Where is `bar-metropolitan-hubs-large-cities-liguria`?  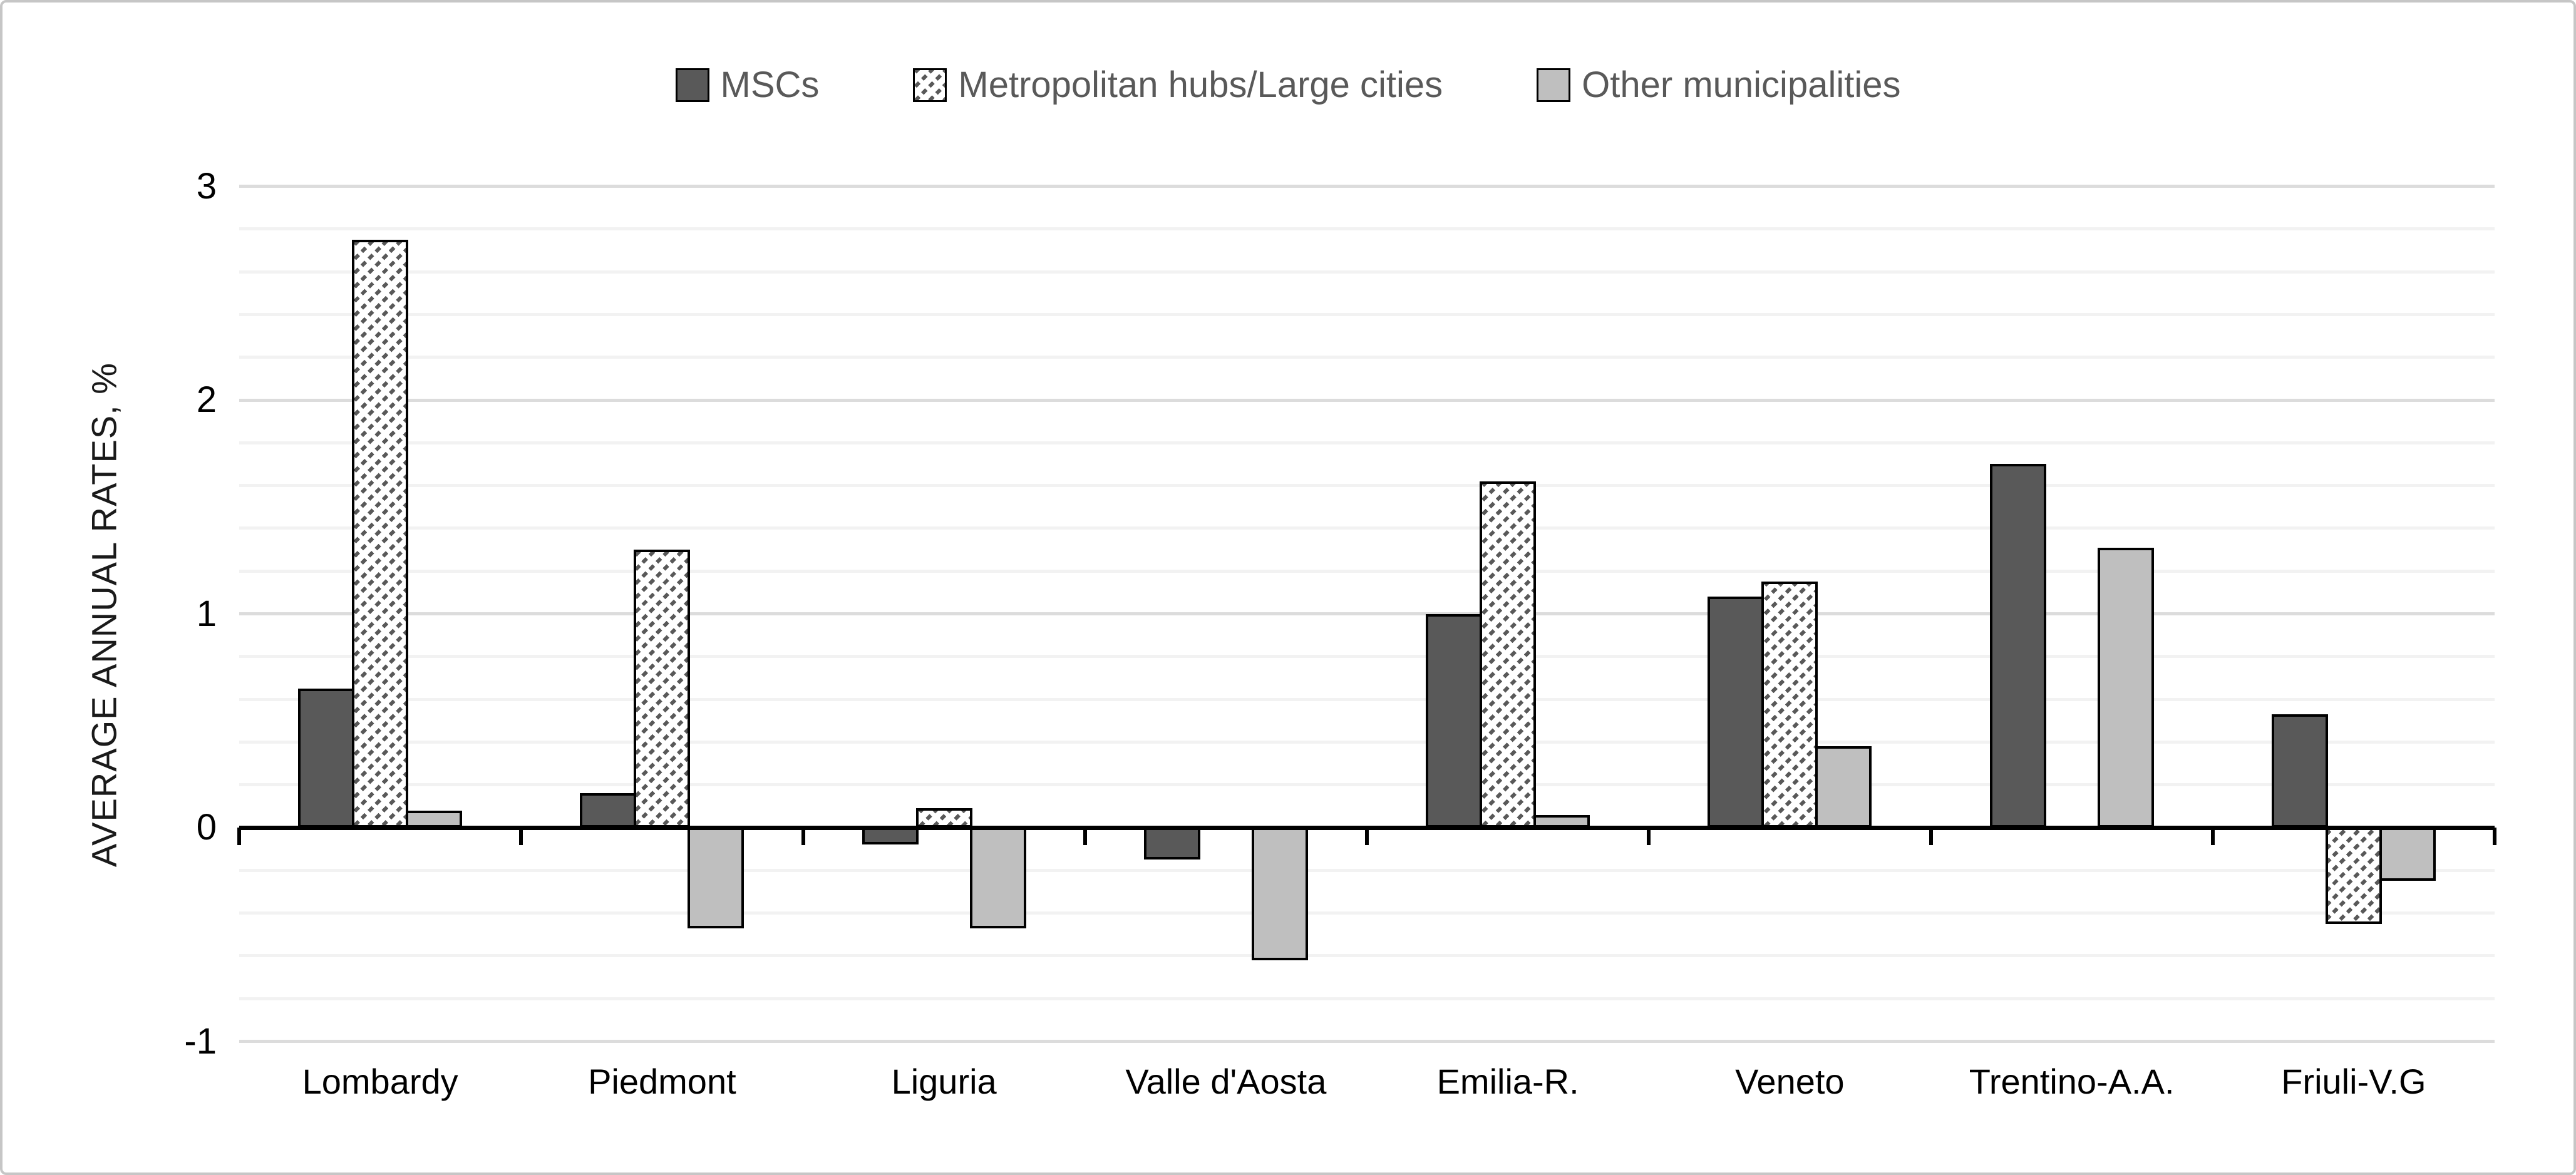 bar-metropolitan-hubs-large-cities-liguria is located at coordinates (944, 818).